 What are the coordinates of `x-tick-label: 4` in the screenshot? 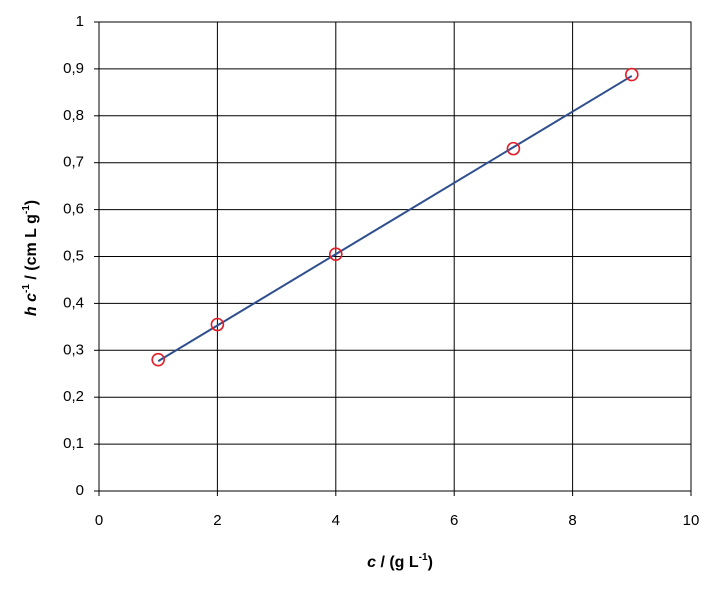 It's located at (336, 520).